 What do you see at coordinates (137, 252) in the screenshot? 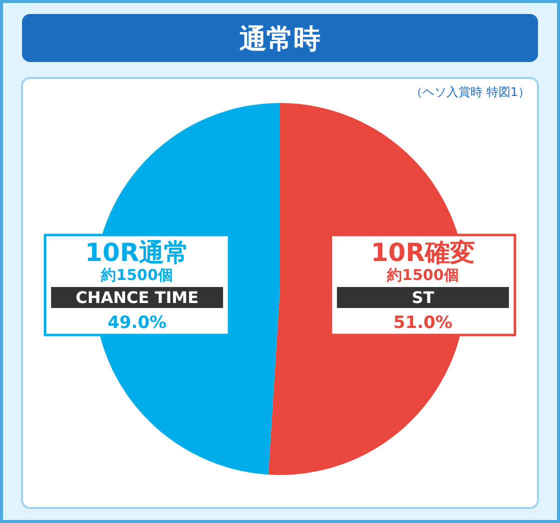
I see `slice-label: 10R通常` at bounding box center [137, 252].